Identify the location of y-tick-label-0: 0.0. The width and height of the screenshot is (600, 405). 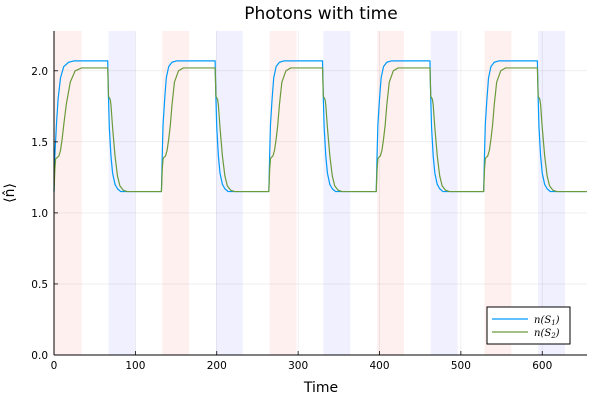
(39, 356).